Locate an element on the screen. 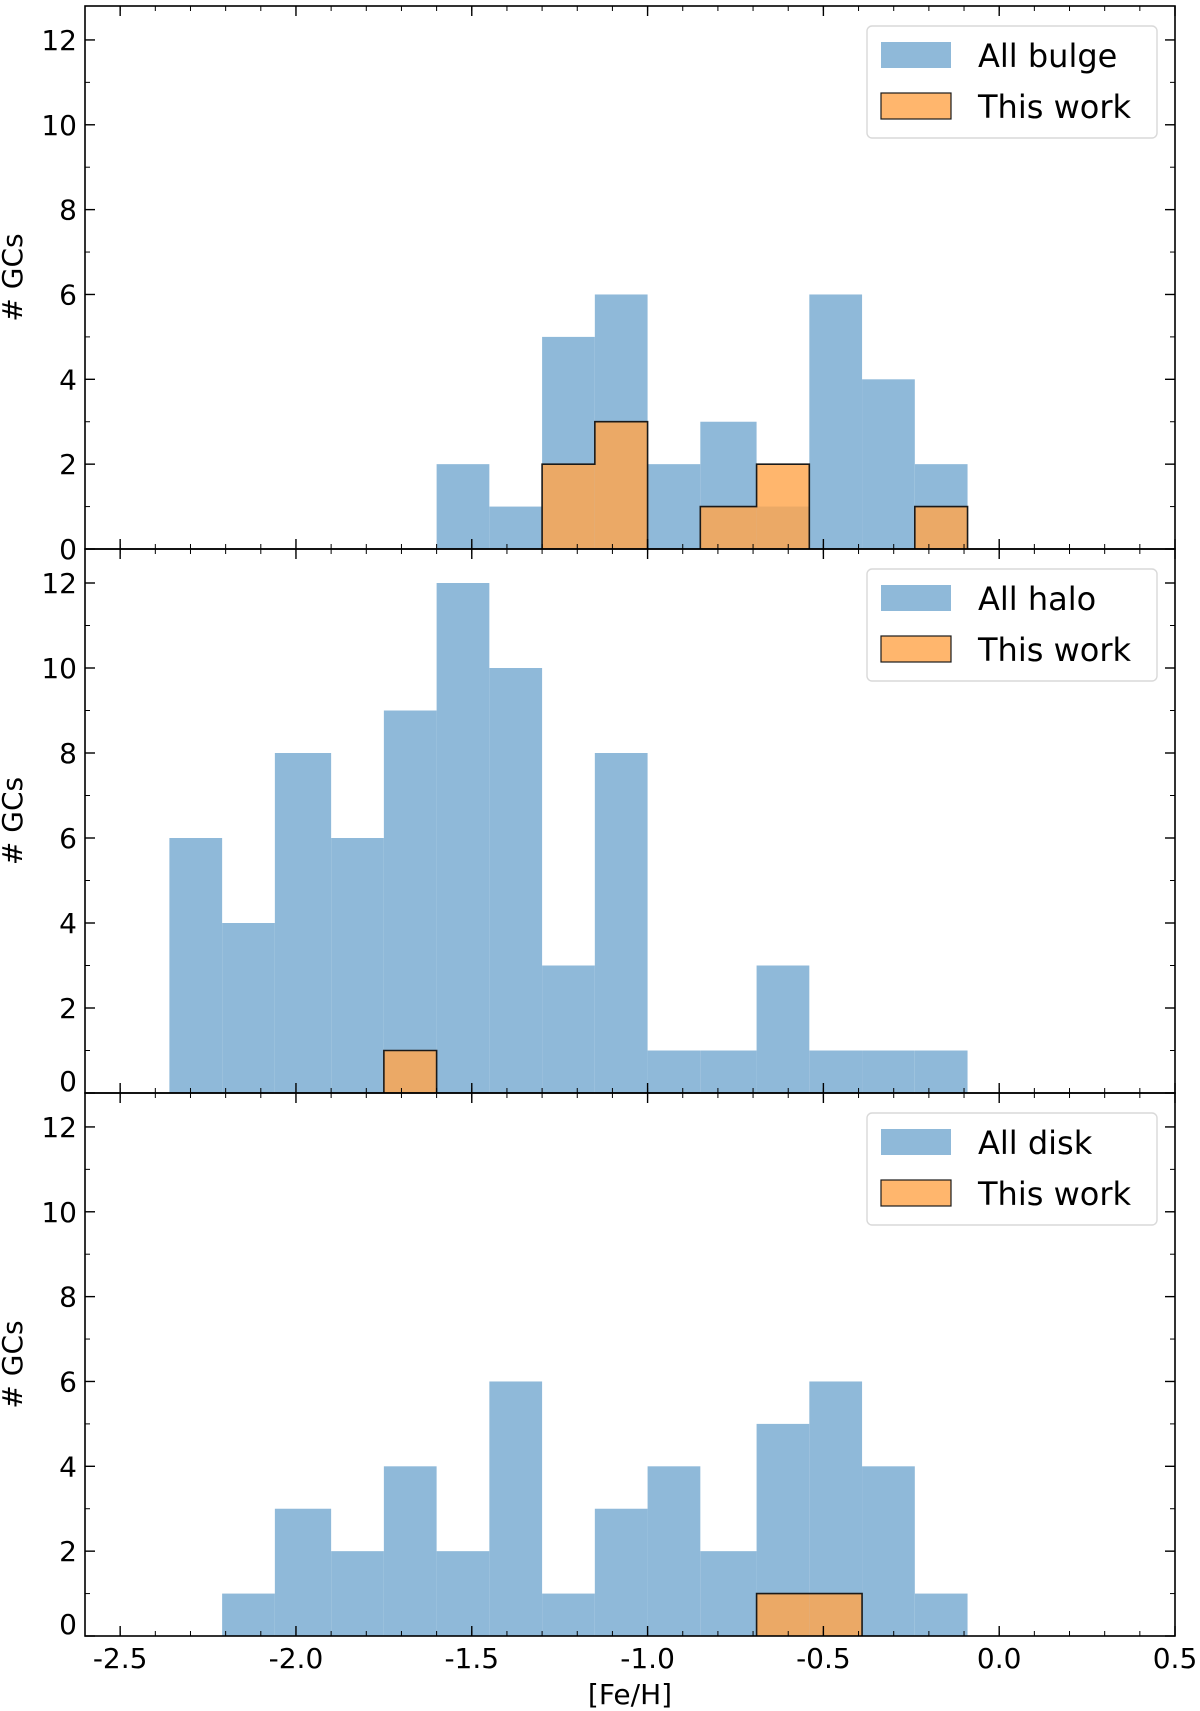 The height and width of the screenshot is (1711, 1200). this-work-outline-halo is located at coordinates (410, 1071).